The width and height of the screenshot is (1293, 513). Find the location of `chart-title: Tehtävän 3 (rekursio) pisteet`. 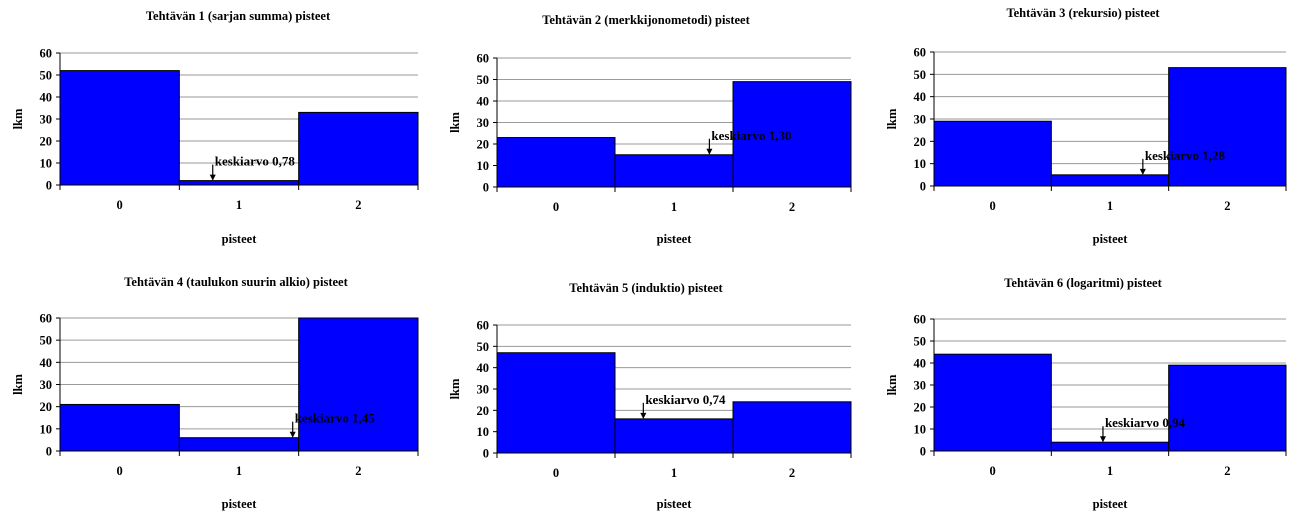

chart-title: Tehtävän 3 (rekursio) pisteet is located at coordinates (1083, 13).